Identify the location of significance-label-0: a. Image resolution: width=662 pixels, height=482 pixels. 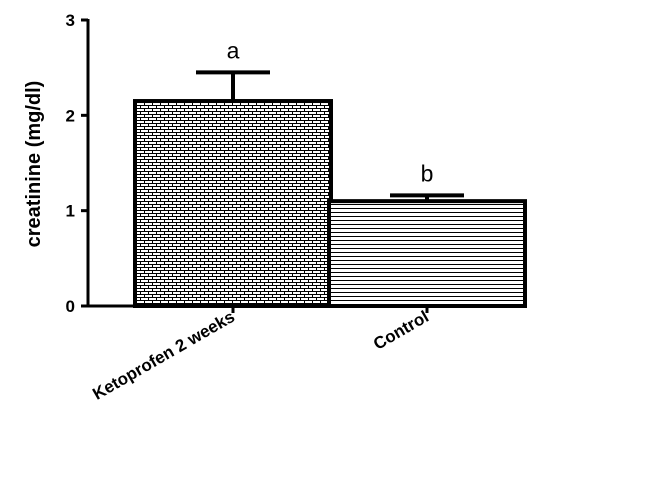
(233, 50).